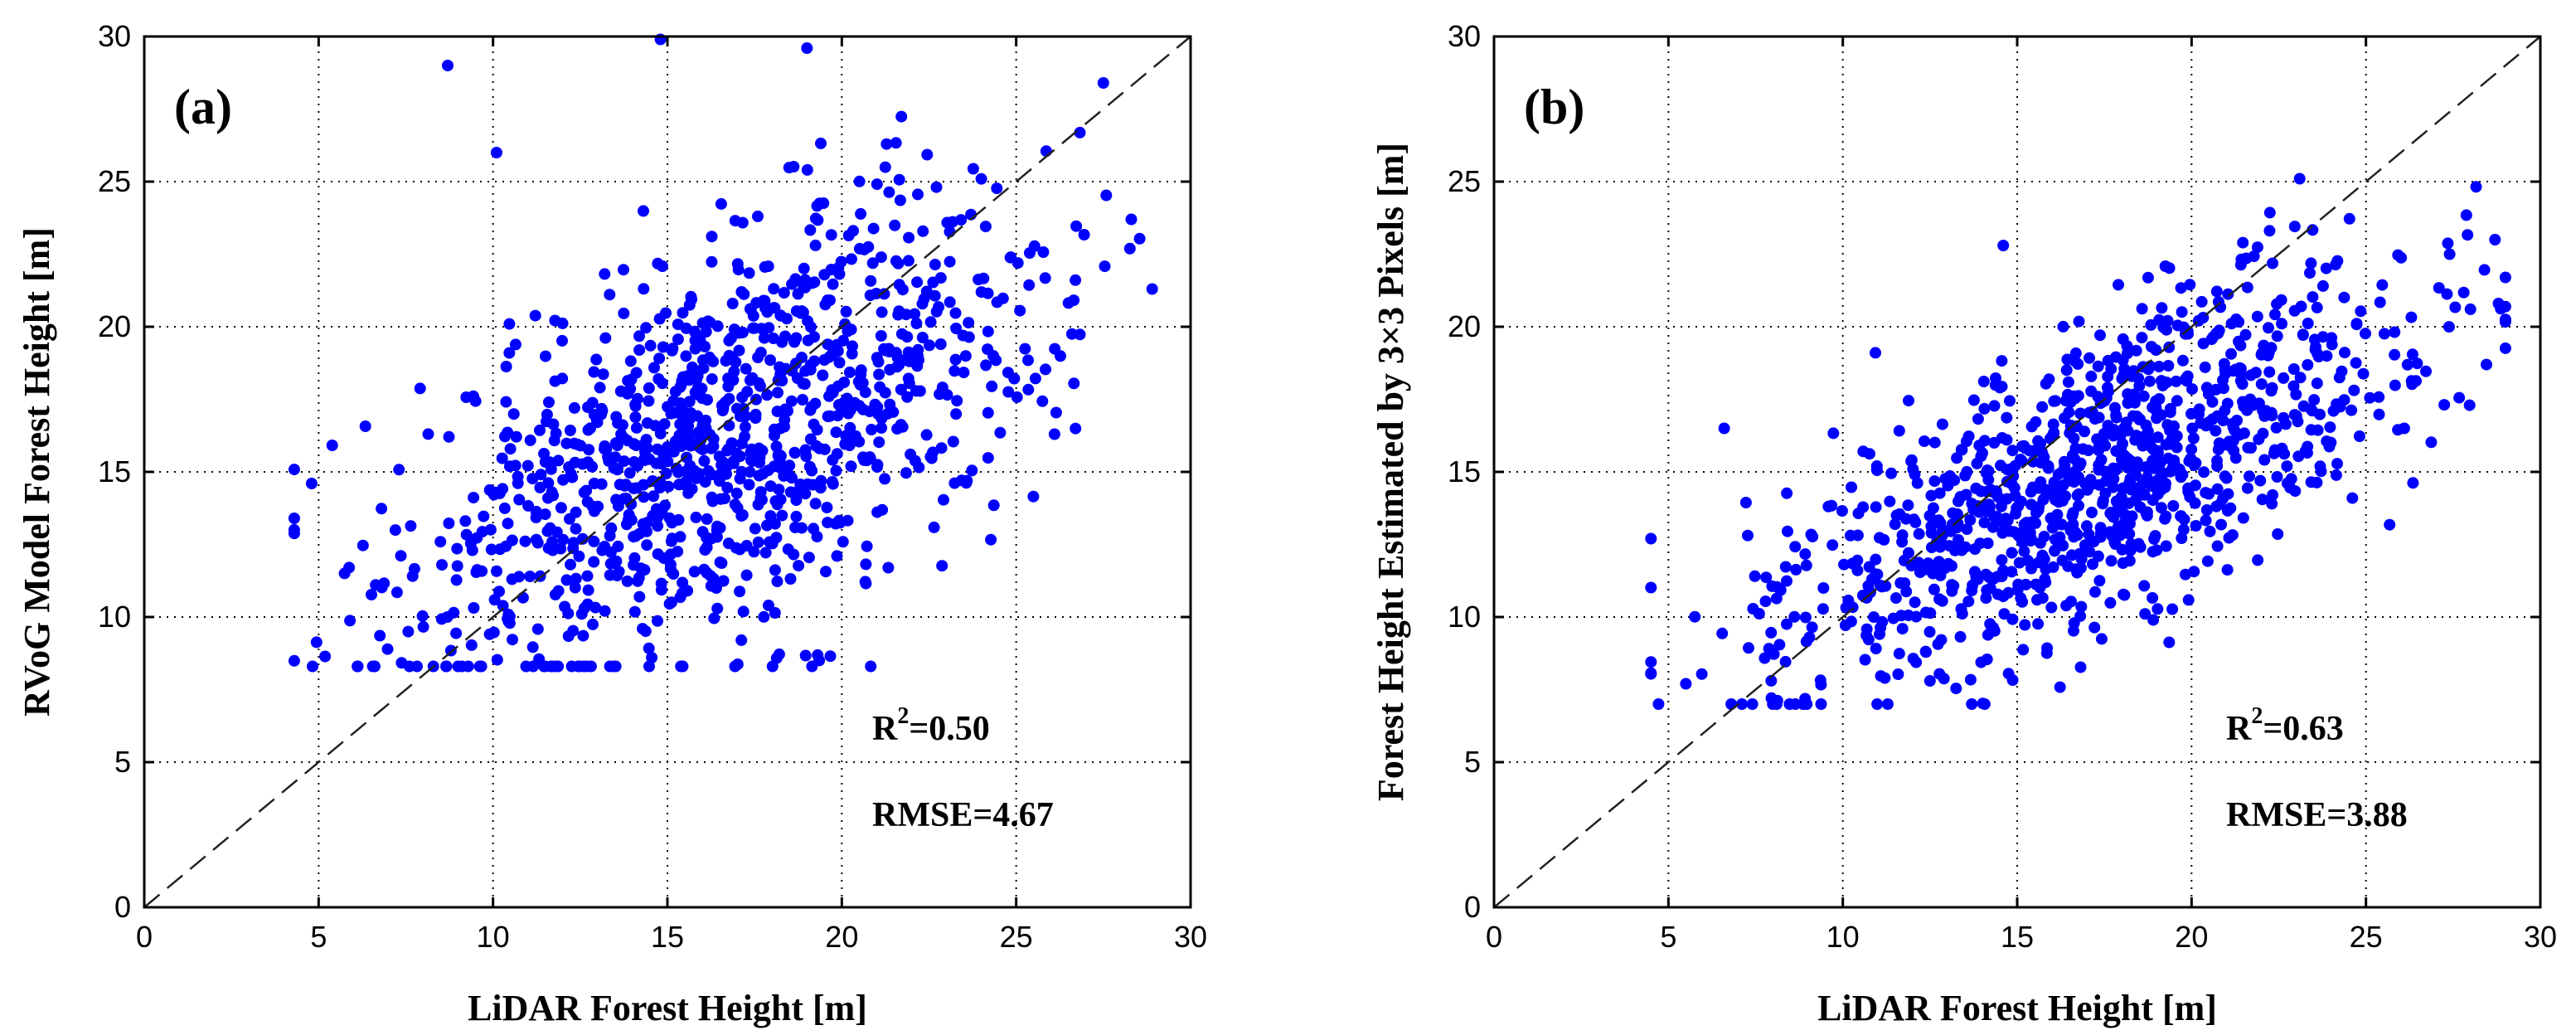 The image size is (2576, 1035). What do you see at coordinates (114, 617) in the screenshot?
I see `y-tick-label-a: 10` at bounding box center [114, 617].